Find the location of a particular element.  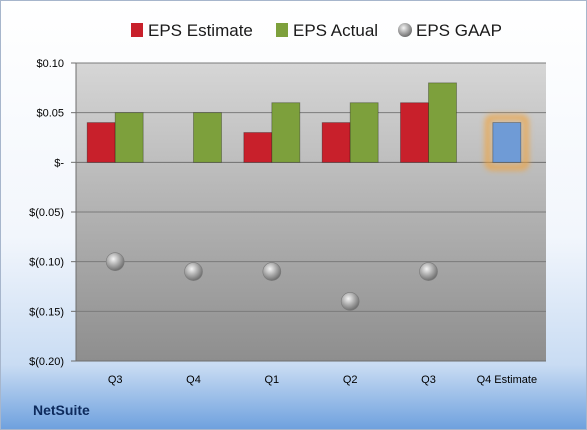

legend-label: EPS Actual is located at coordinates (335, 30).